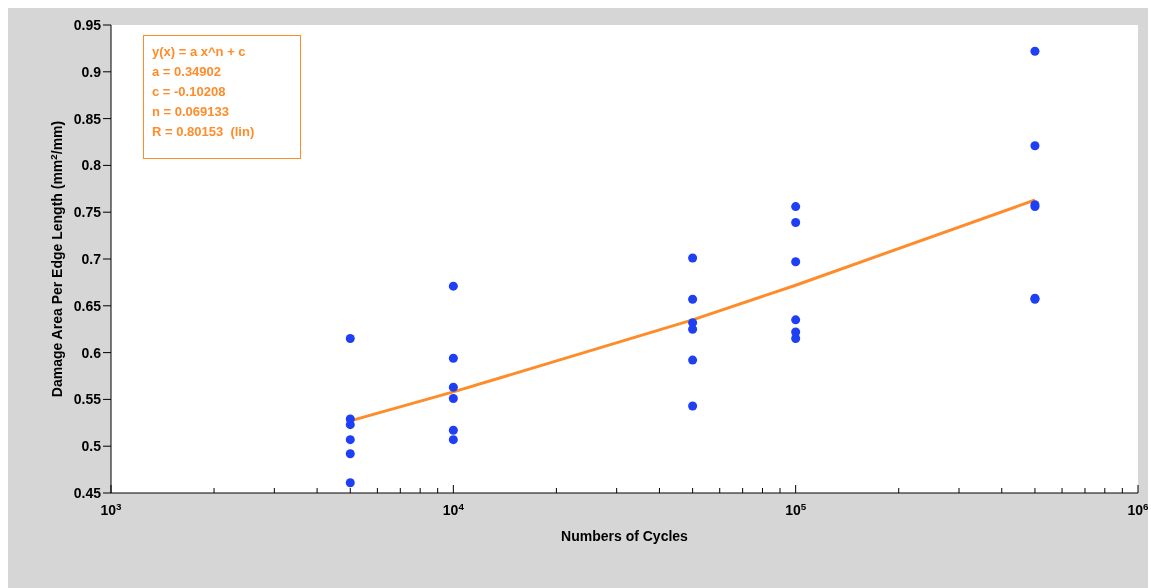 The image size is (1151, 588). Describe the element at coordinates (87, 118) in the screenshot. I see `y-tick-label: 0.85` at that location.